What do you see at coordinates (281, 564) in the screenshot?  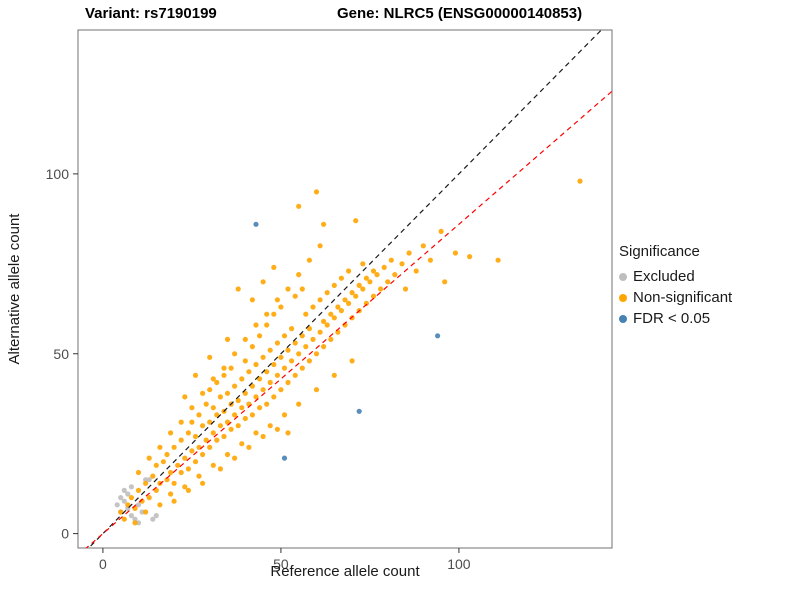 I see `x-tick-label: 50` at bounding box center [281, 564].